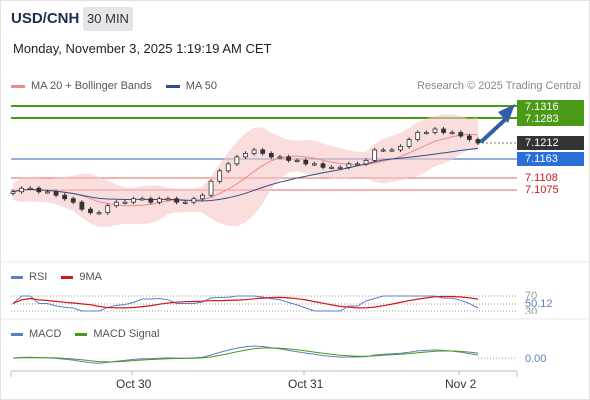  What do you see at coordinates (550, 159) in the screenshot?
I see `ma50-price-tag: 7.1163` at bounding box center [550, 159].